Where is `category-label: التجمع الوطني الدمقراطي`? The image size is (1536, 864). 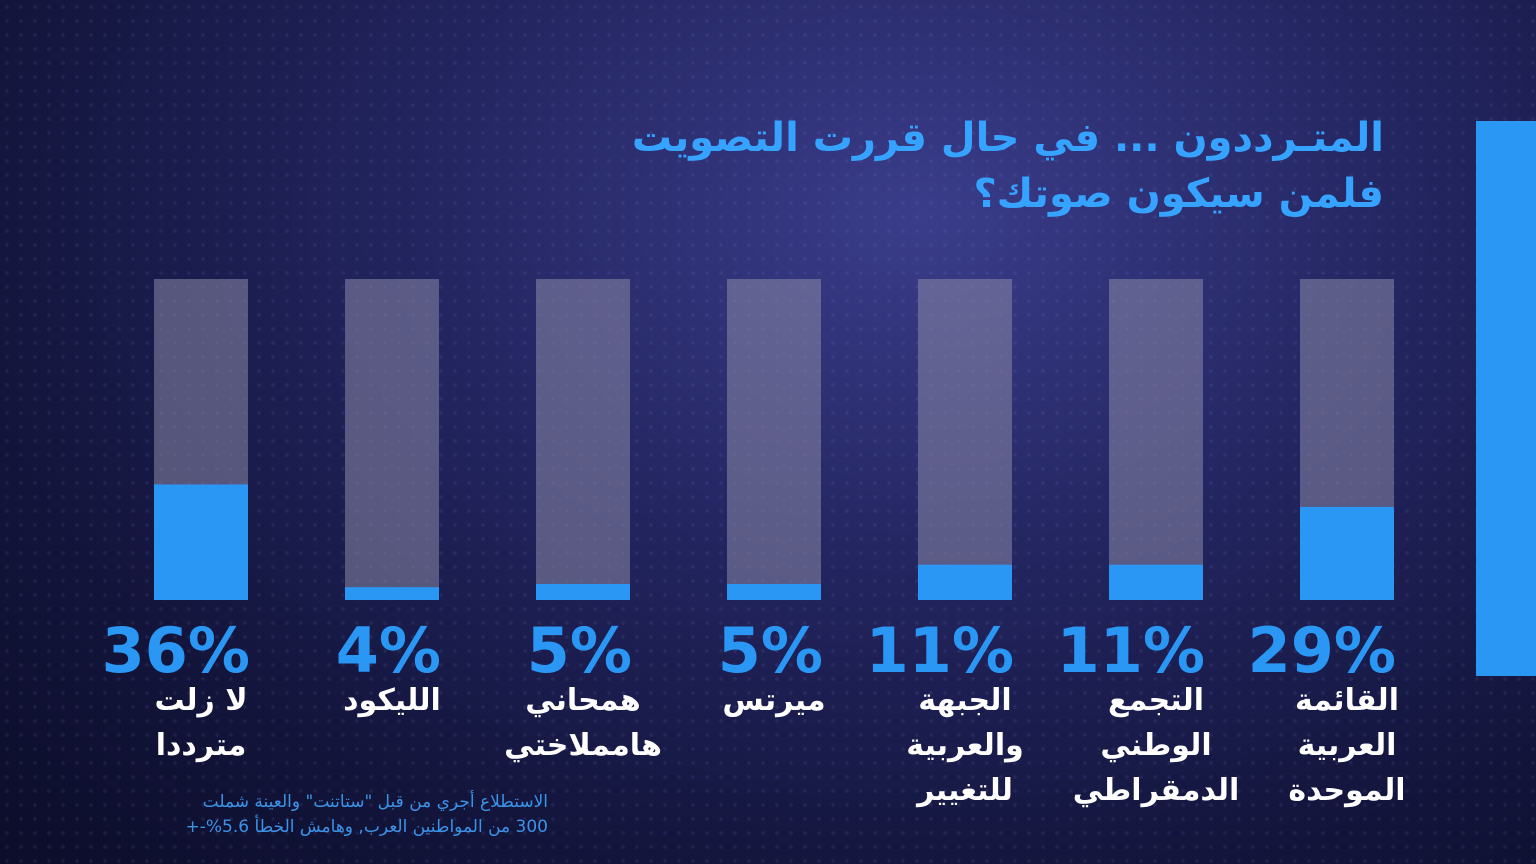 category-label: التجمع الوطني الدمقراطي is located at coordinates (1156, 745).